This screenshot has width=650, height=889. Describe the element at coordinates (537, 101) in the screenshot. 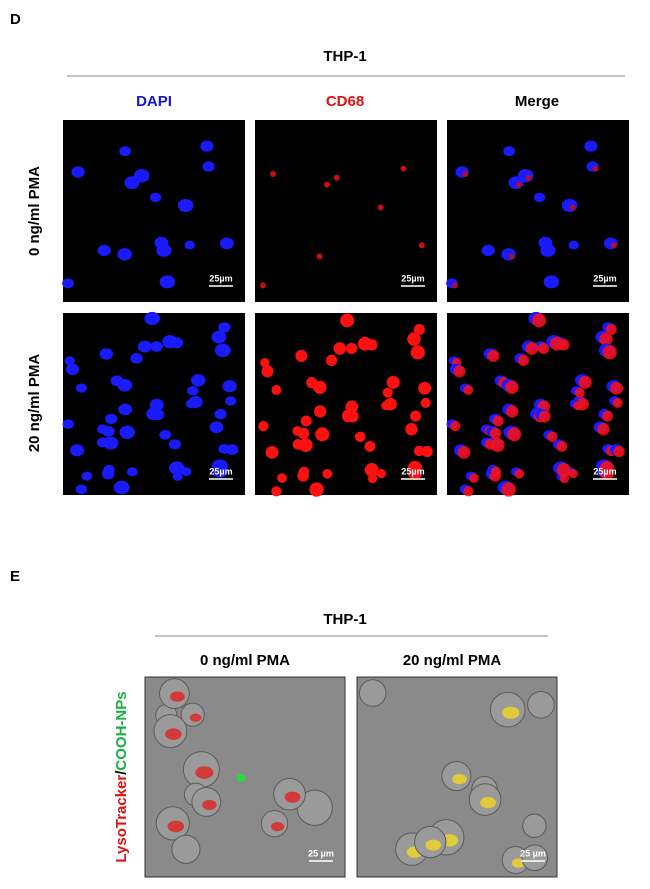

I see `column-header: Merge` at that location.